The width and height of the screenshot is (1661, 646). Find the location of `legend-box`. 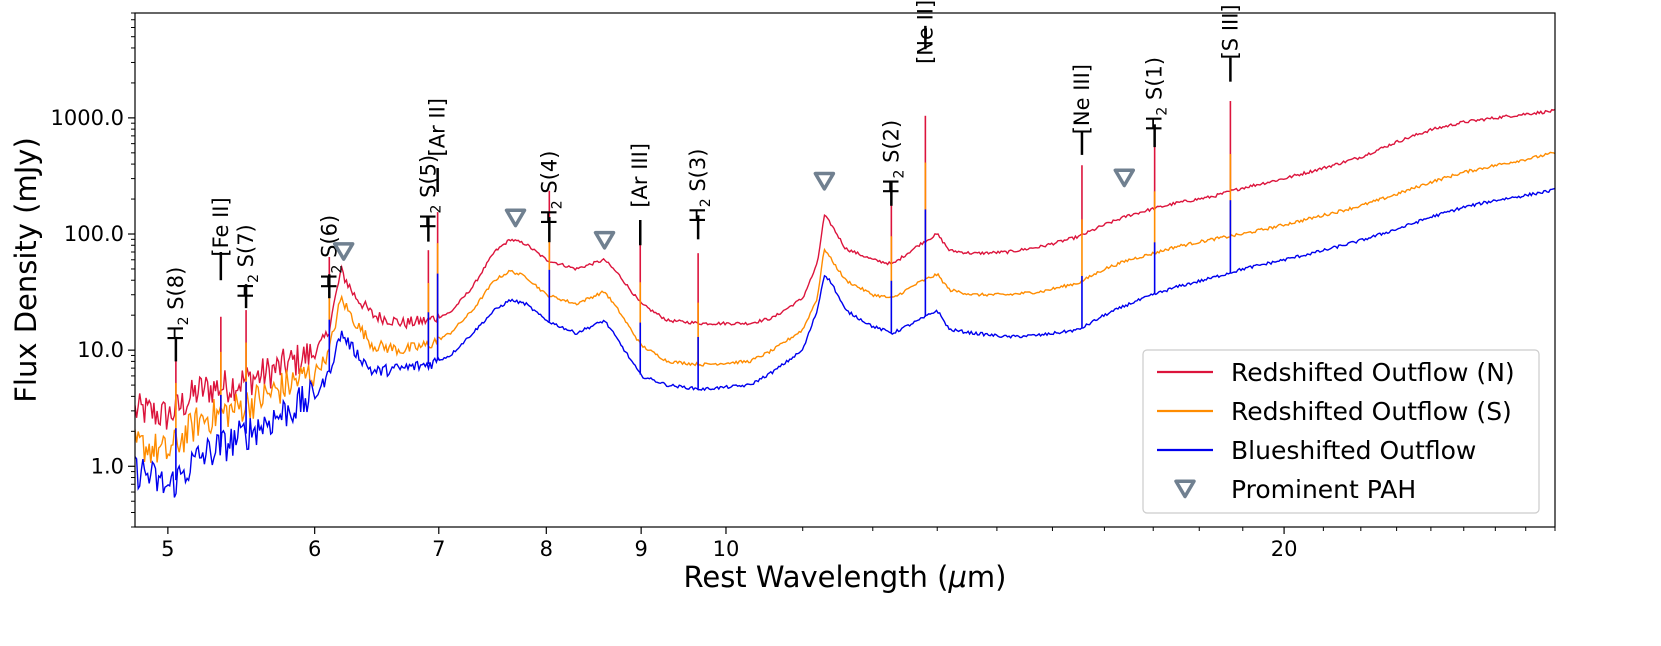

legend-box is located at coordinates (1341, 431).